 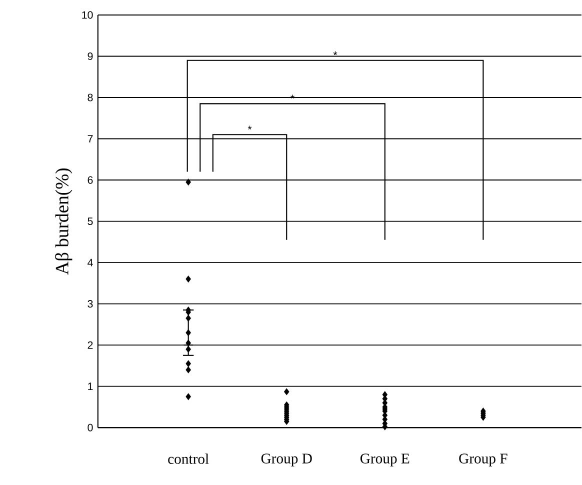 What do you see at coordinates (385, 460) in the screenshot?
I see `x-tick-label: Group E` at bounding box center [385, 460].